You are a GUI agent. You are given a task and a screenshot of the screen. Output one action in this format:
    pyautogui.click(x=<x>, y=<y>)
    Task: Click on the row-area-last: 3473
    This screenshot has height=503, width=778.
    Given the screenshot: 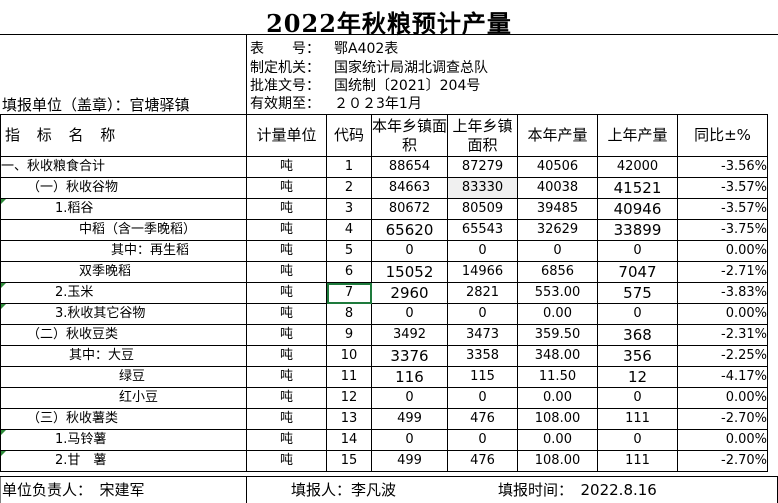 What is the action you would take?
    pyautogui.click(x=482, y=335)
    